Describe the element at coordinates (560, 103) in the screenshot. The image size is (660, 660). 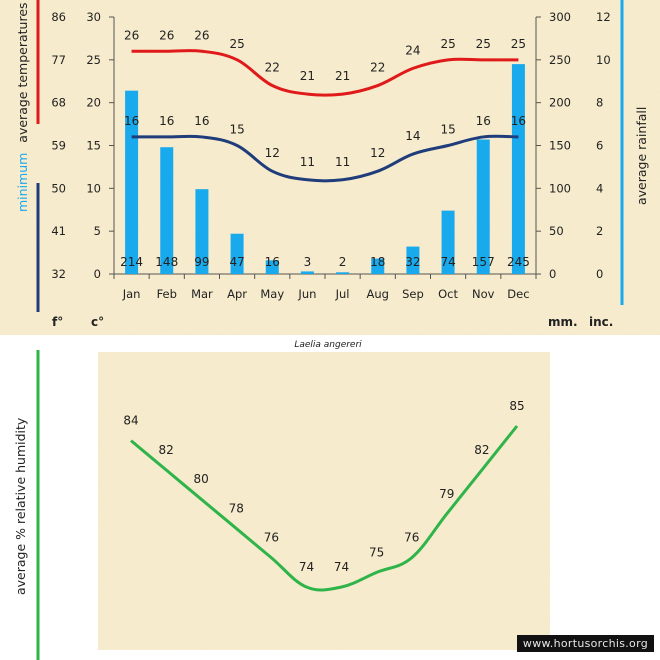
I see `mm-tick-label: 200` at that location.